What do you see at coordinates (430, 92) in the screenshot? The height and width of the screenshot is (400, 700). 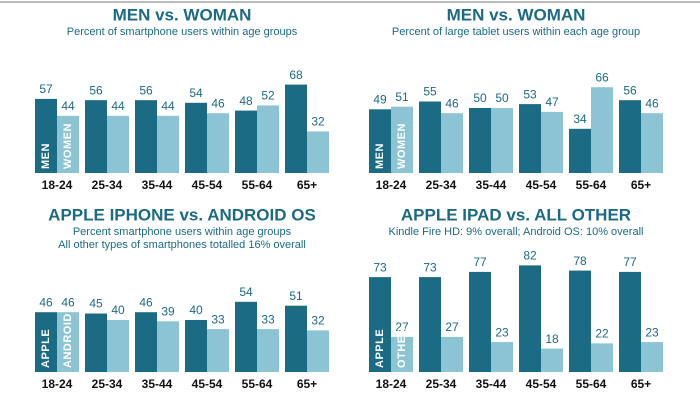 I see `value-label: 55` at bounding box center [430, 92].